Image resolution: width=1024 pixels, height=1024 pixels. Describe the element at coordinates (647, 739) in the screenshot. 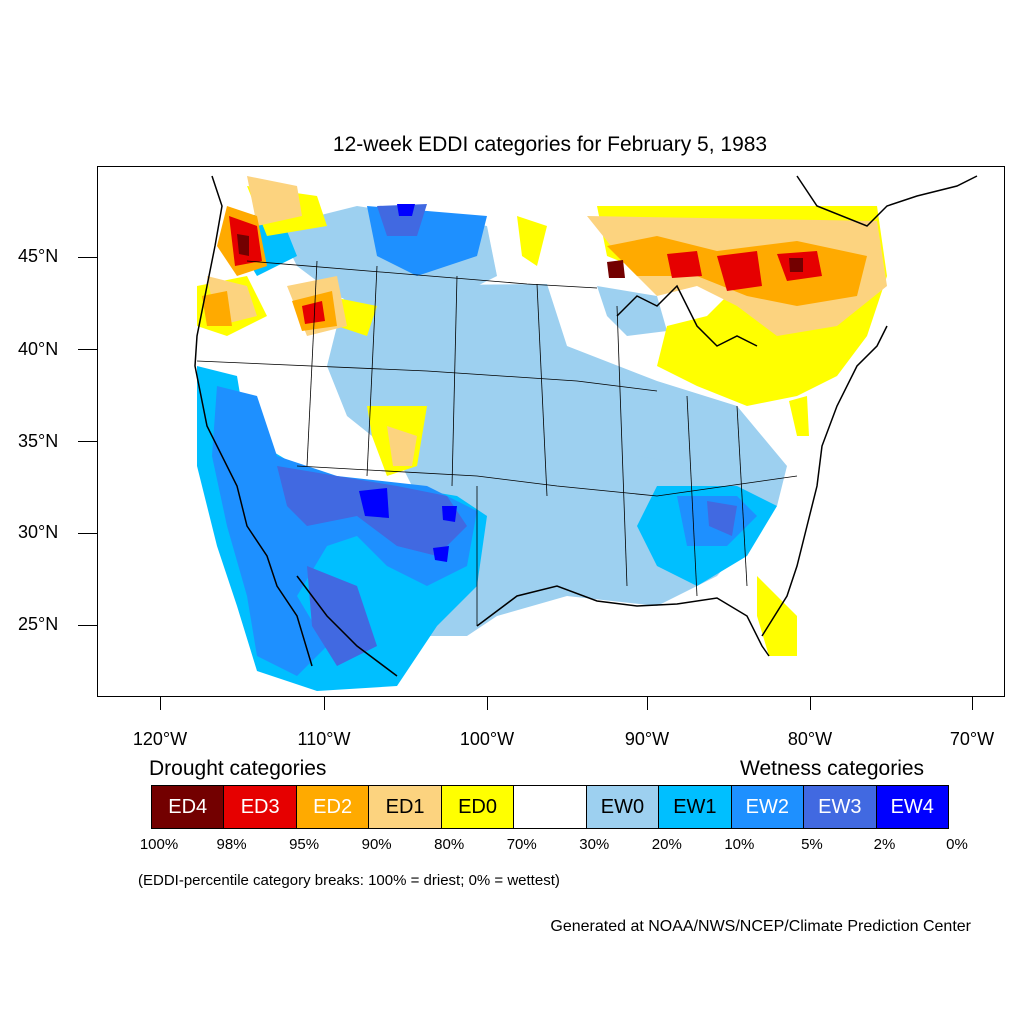

I see `lon-label-90: 90°W` at that location.